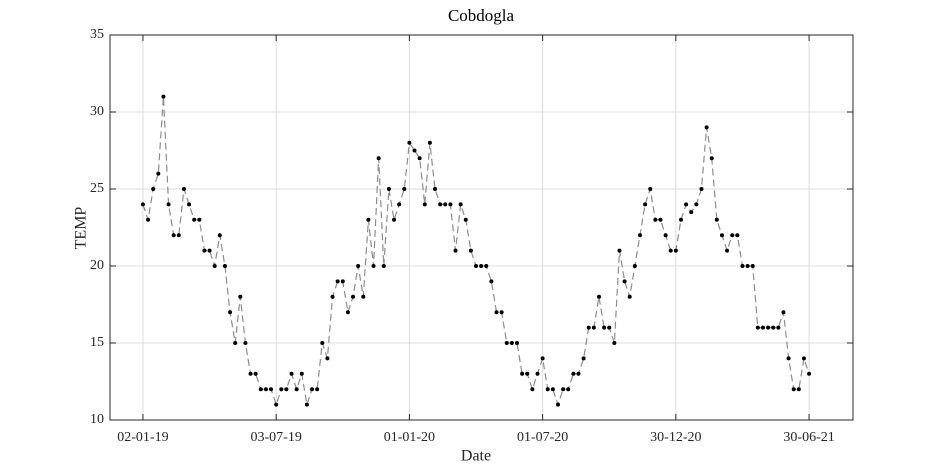 This screenshot has height=472, width=945. I want to click on x-axis-label: Date, so click(476, 456).